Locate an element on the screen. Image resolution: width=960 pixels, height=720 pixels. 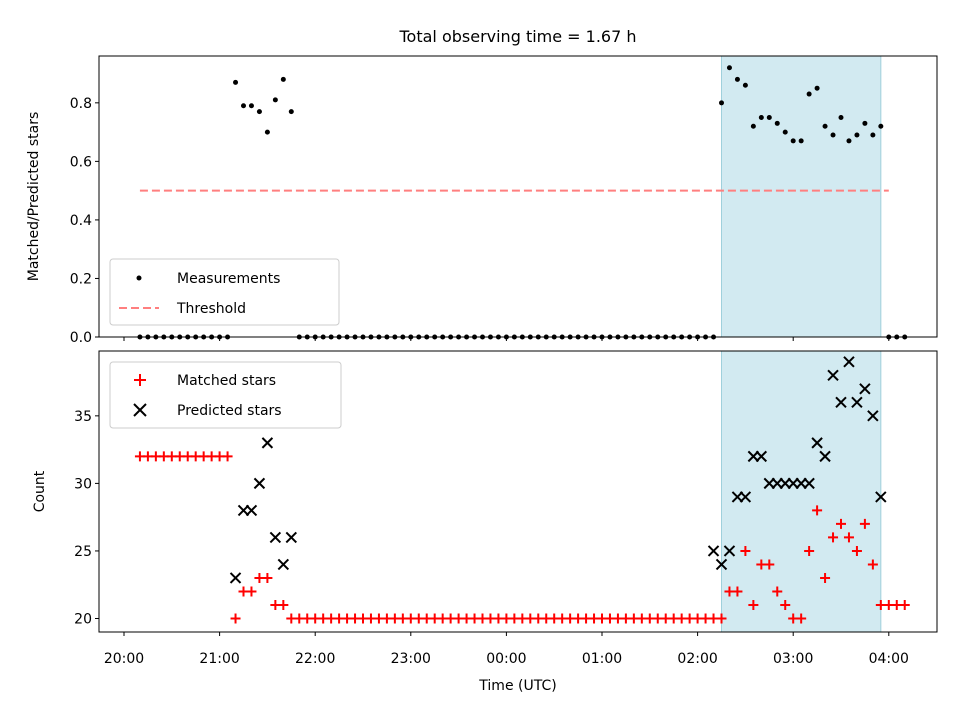
x-tick-label: 21:00 is located at coordinates (219, 659).